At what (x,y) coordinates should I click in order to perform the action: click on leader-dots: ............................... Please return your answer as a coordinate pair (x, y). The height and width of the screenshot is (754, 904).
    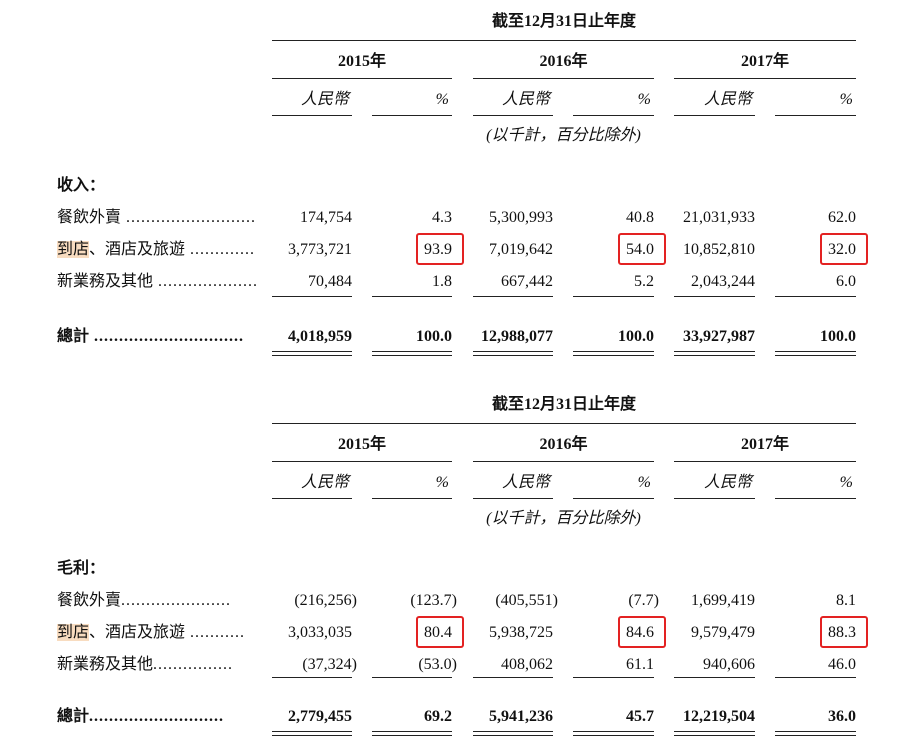
    Looking at the image, I should click on (167, 336).